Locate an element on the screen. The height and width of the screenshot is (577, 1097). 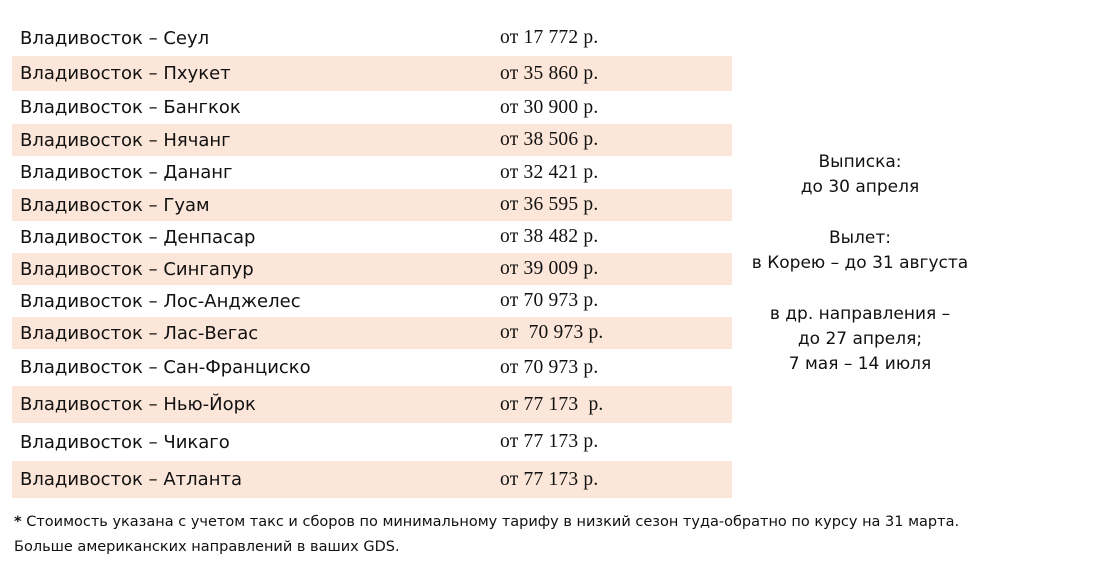
route-price: от 38 506 р. is located at coordinates (549, 139).